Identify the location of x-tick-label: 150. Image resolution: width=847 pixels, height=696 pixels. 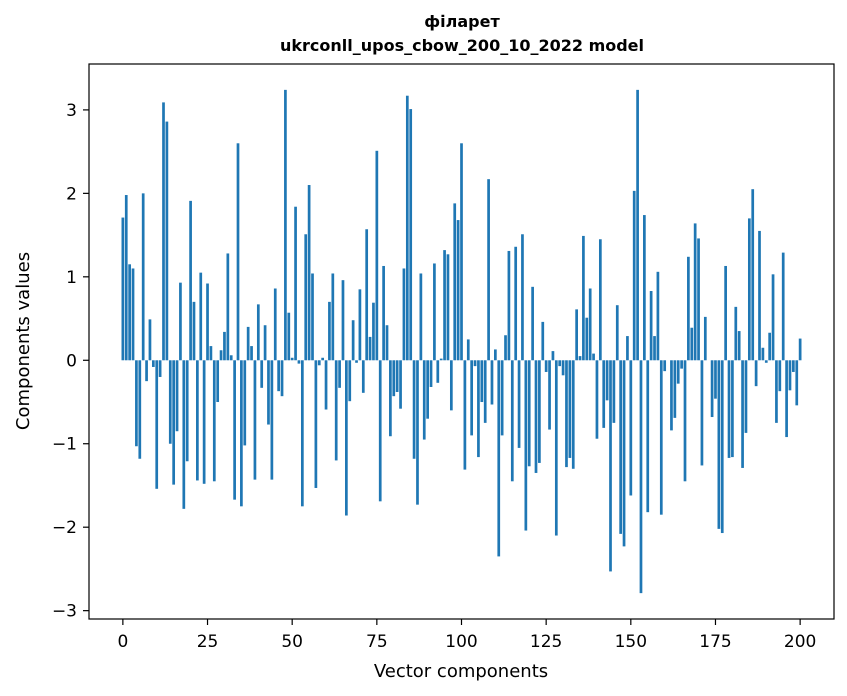
(631, 642).